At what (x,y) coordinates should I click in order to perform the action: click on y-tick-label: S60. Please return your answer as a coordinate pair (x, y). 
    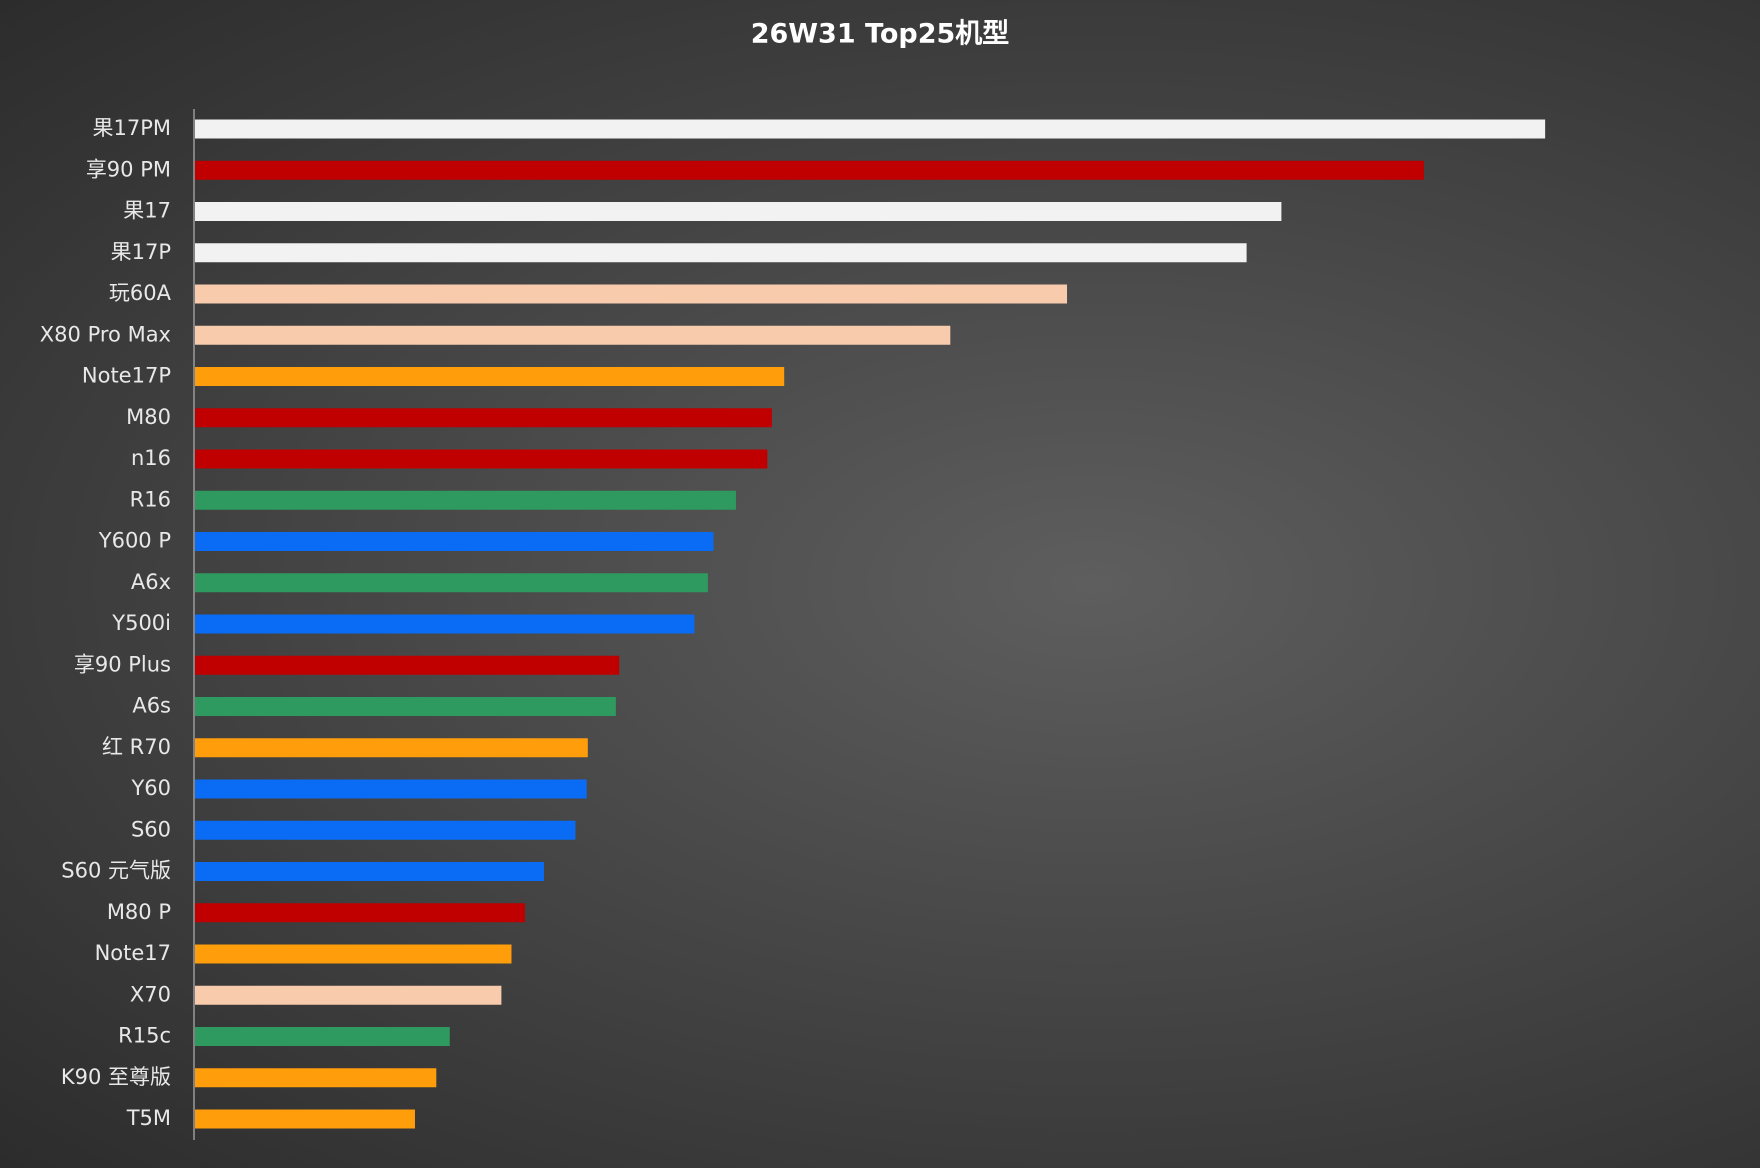
    Looking at the image, I should click on (151, 829).